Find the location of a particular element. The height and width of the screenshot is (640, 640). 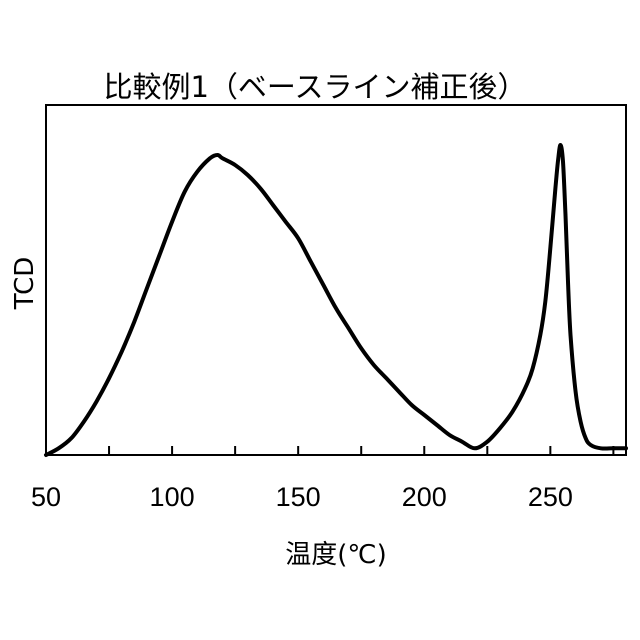

x-tick-label: 250 is located at coordinates (550, 497).